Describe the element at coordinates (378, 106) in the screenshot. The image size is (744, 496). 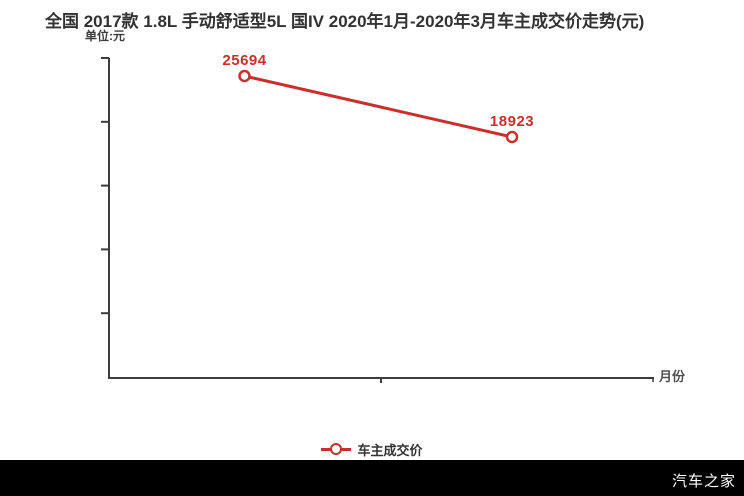
I see `trend-line` at that location.